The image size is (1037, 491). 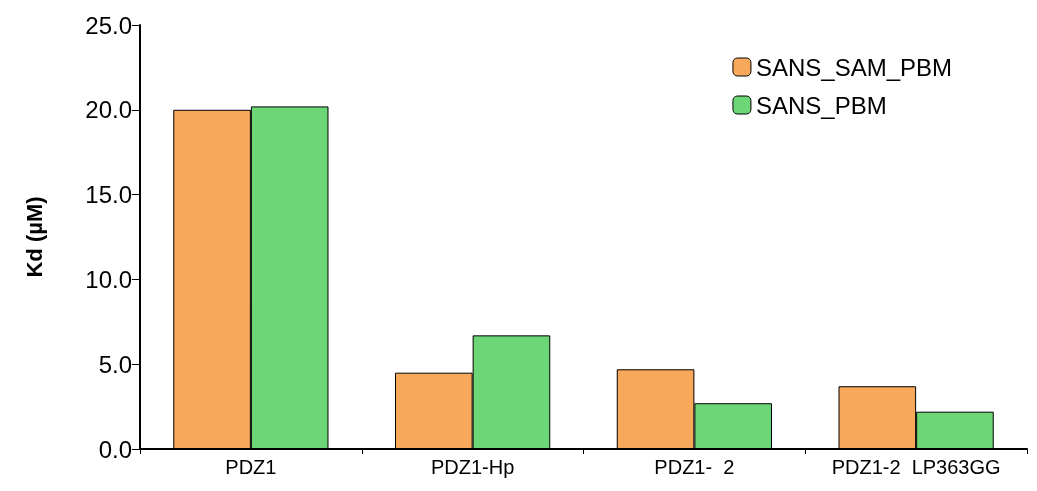 What do you see at coordinates (472, 467) in the screenshot?
I see `x-tick-label: PDZ1-Hp` at bounding box center [472, 467].